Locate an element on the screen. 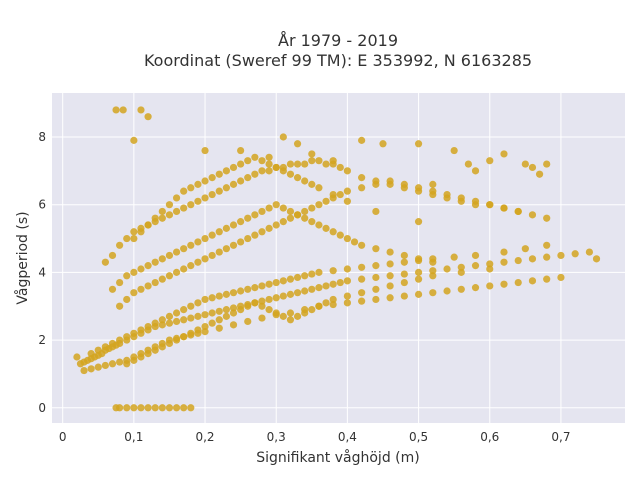 This screenshot has height=484, width=640. x-tick-label: 0,6 is located at coordinates (489, 437).